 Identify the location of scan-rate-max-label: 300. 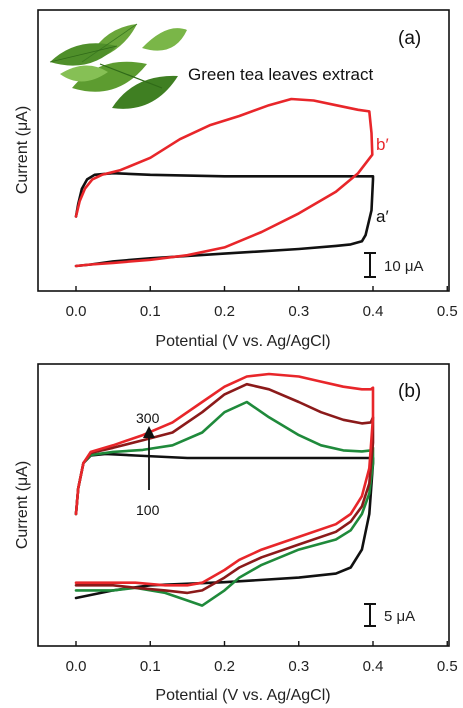
(148, 418).